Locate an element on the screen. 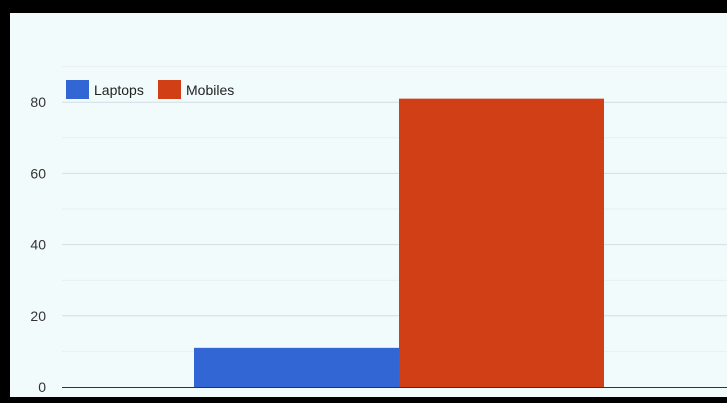  legend-label: Mobiles is located at coordinates (210, 90).